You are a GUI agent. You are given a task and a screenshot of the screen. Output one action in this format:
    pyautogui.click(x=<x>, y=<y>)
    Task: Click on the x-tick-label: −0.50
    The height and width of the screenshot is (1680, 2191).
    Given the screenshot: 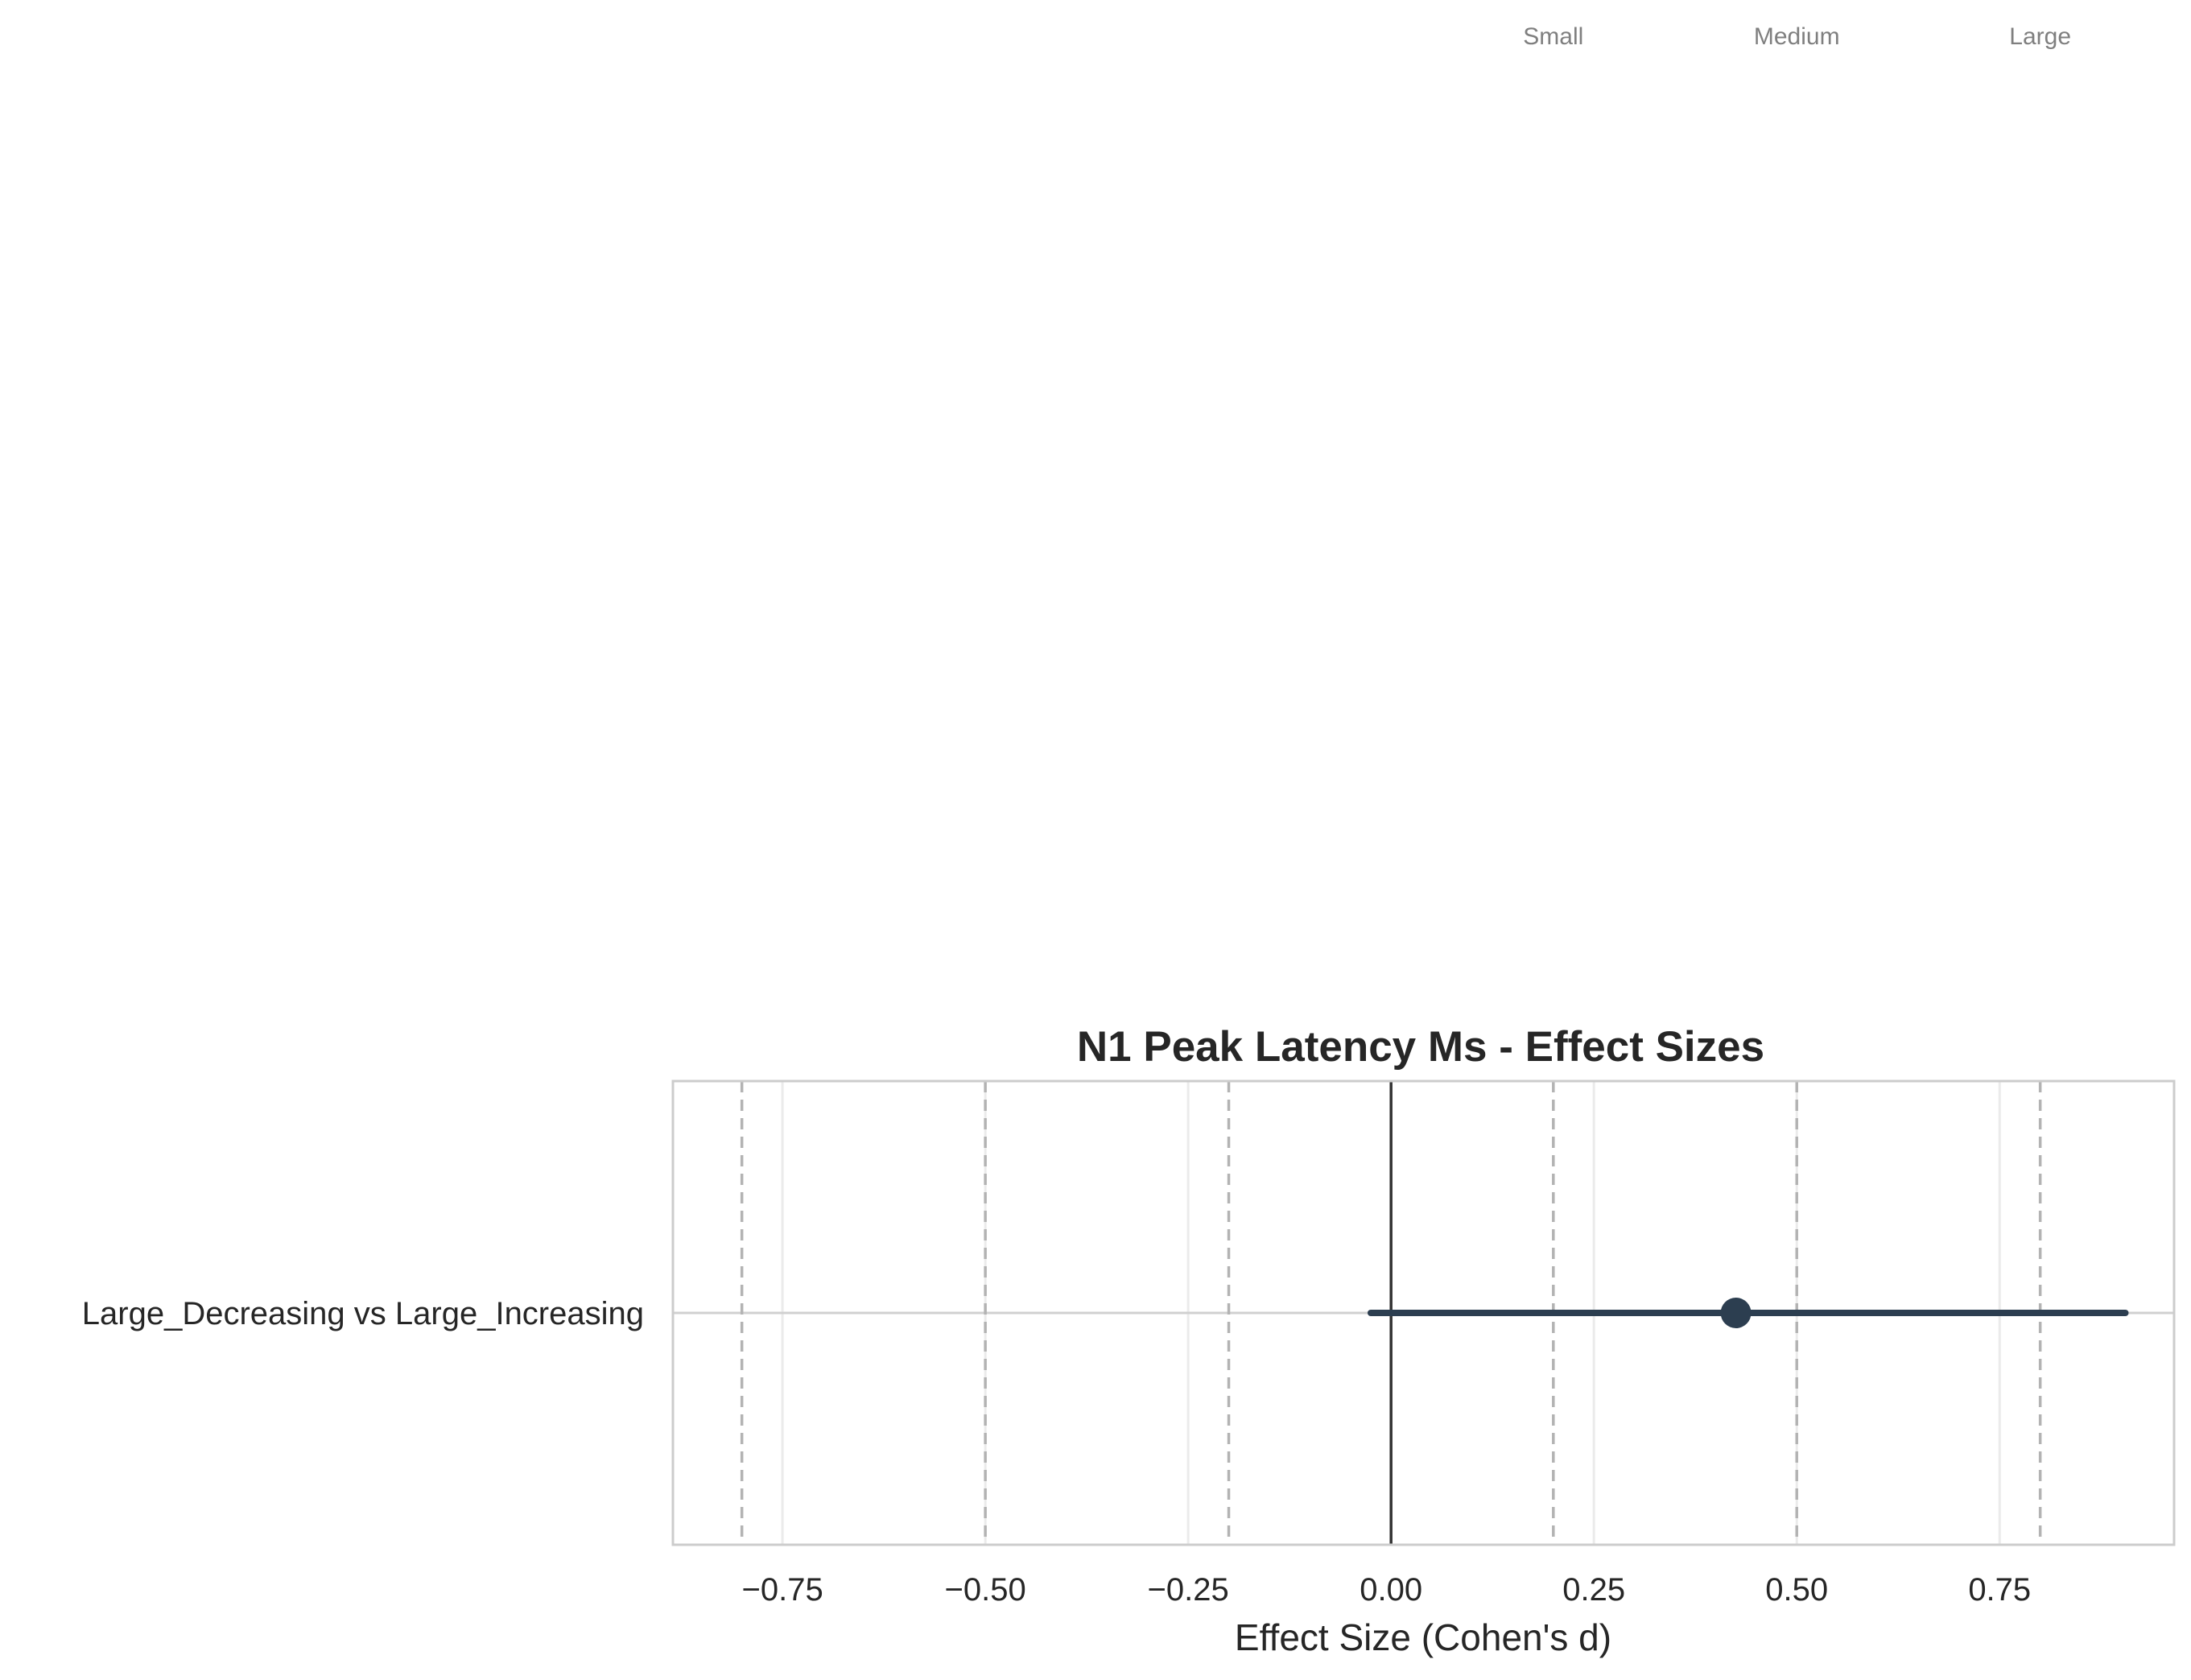 What is the action you would take?
    pyautogui.click(x=986, y=1590)
    